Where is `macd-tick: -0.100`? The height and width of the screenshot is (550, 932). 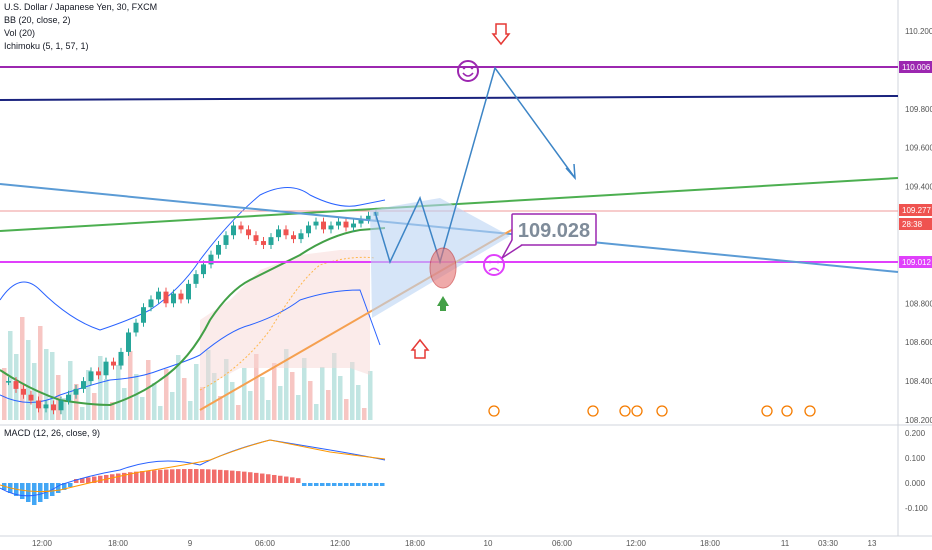 macd-tick: -0.100 is located at coordinates (916, 508).